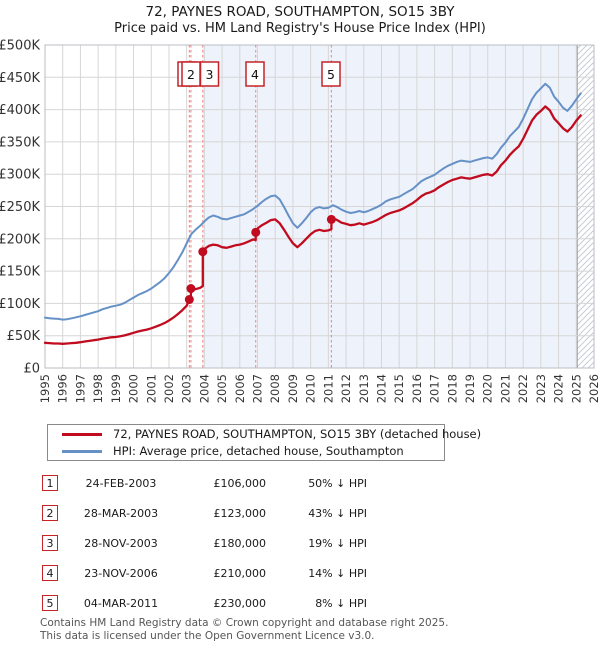 The image size is (600, 650). What do you see at coordinates (300, 12) in the screenshot?
I see `page-title: 72, PAYNES ROAD, SOUTHAMPTON, SO15 3BY` at bounding box center [300, 12].